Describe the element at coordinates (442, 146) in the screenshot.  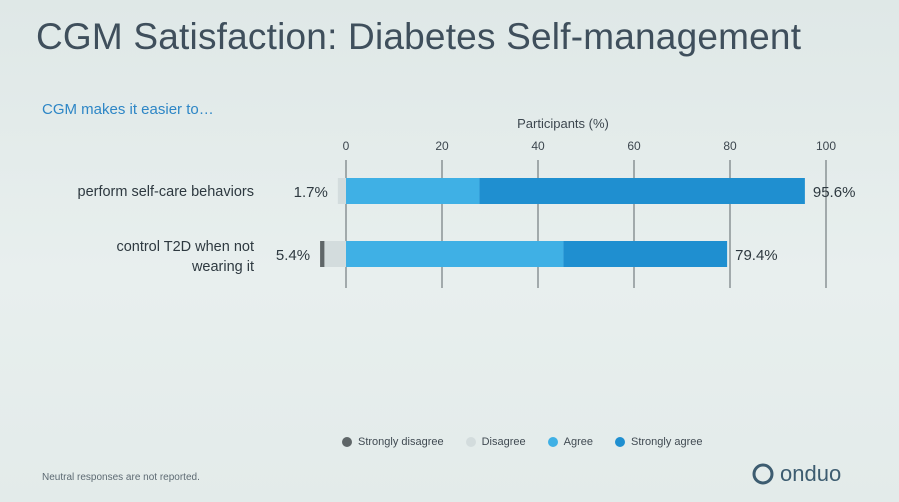
I see `x-tick-label: 20` at that location.